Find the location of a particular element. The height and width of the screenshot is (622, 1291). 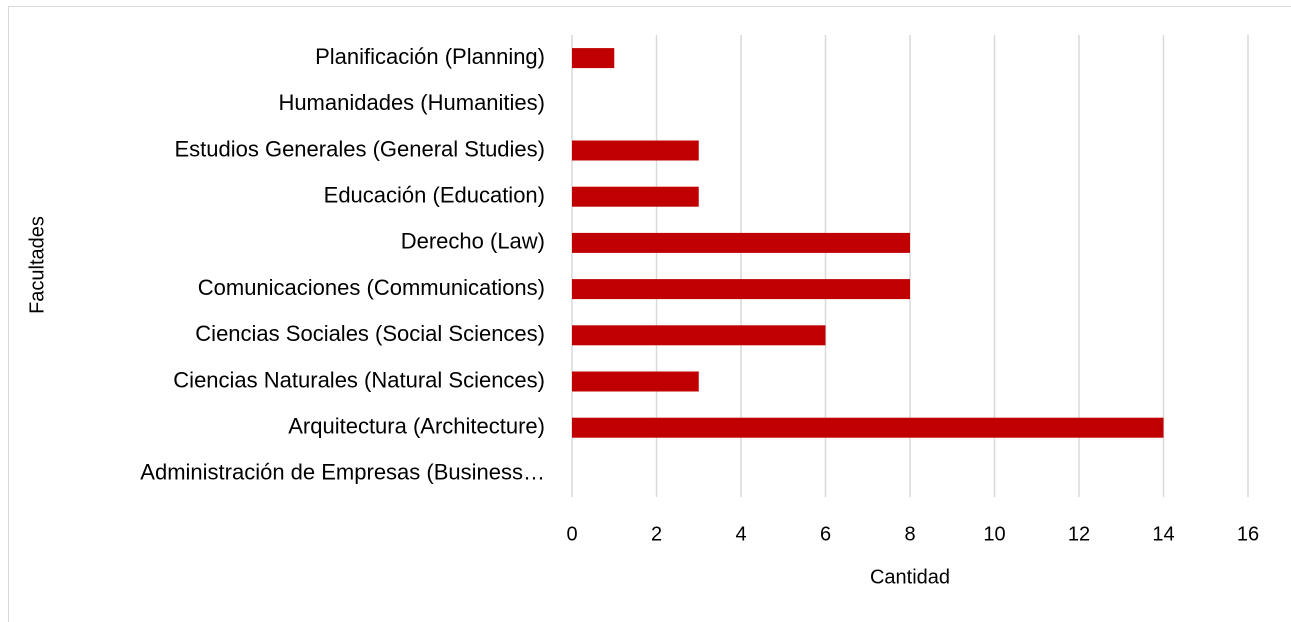

x-tick-label: 16 is located at coordinates (1248, 534).